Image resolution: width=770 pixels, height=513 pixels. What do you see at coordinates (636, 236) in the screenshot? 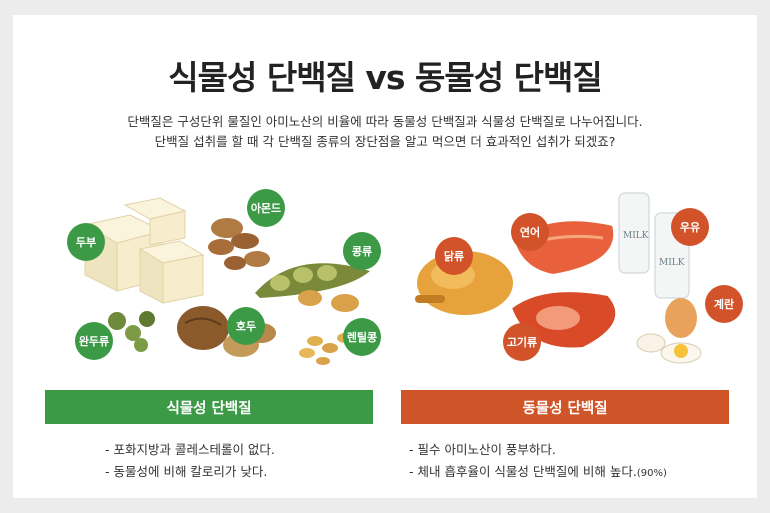
I see `milk-bottle-label-1: MILK` at bounding box center [636, 236].